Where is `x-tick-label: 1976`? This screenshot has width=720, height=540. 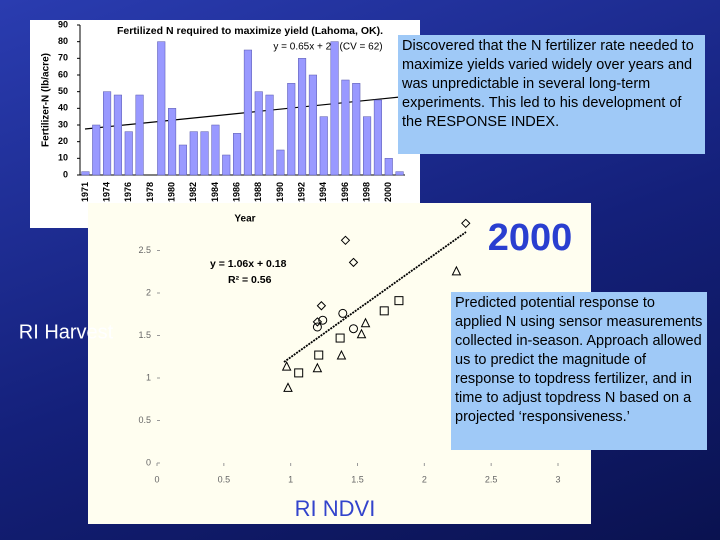 x-tick-label: 1976 is located at coordinates (128, 192).